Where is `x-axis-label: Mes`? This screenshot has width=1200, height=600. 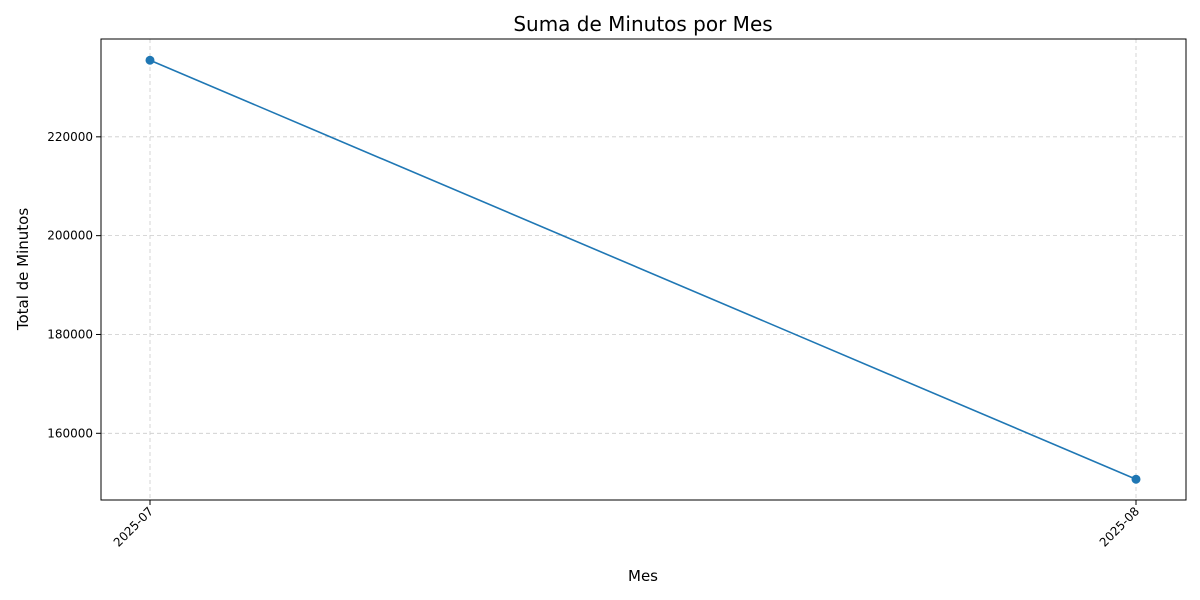
x-axis-label: Mes is located at coordinates (643, 576).